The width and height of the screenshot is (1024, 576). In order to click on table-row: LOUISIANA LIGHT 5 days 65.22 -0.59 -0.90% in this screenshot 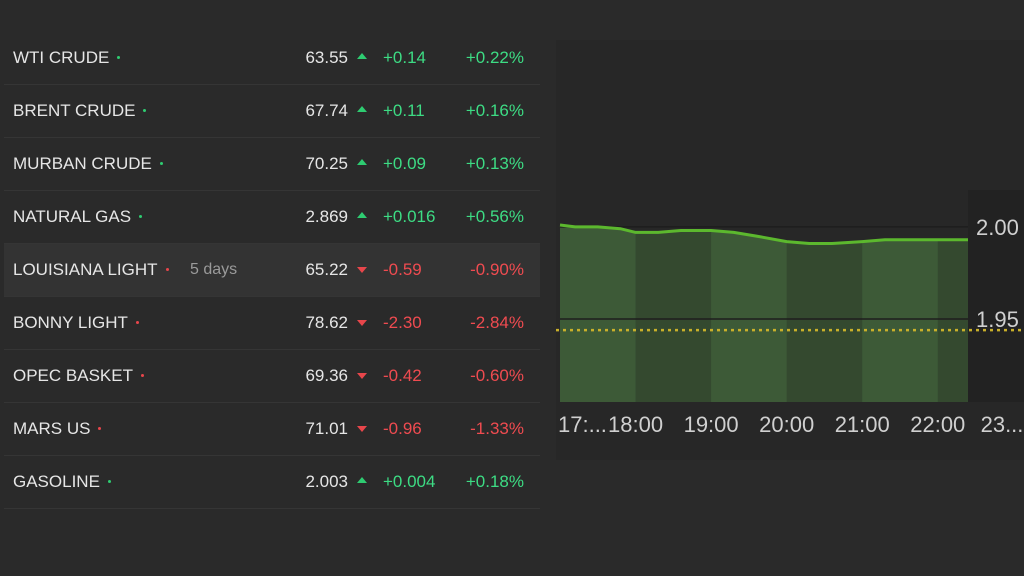, I will do `click(272, 270)`.